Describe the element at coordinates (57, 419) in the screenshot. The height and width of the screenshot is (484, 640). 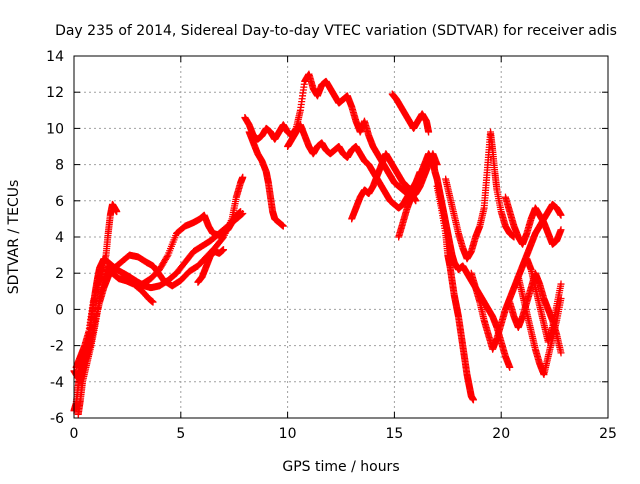
I see `y-tick-label: -6` at that location.